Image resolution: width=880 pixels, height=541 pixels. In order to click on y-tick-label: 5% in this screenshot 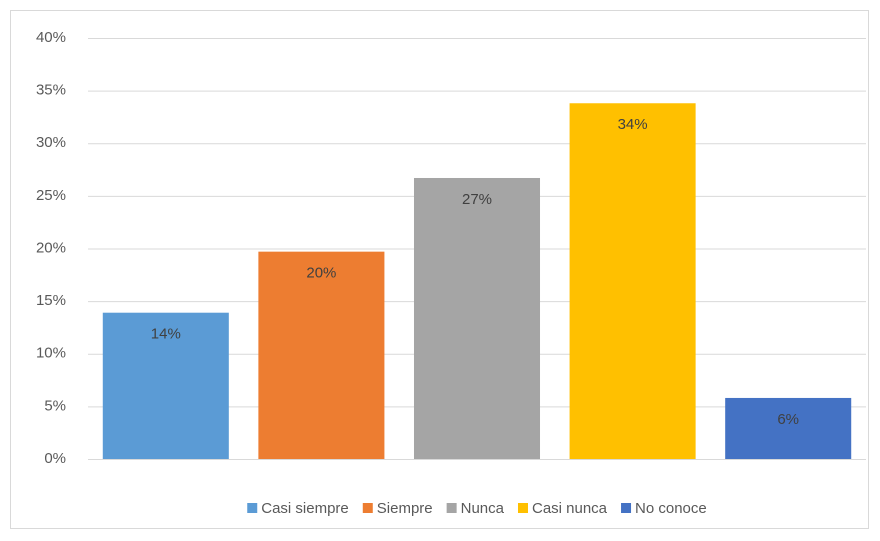, I will do `click(55, 405)`.